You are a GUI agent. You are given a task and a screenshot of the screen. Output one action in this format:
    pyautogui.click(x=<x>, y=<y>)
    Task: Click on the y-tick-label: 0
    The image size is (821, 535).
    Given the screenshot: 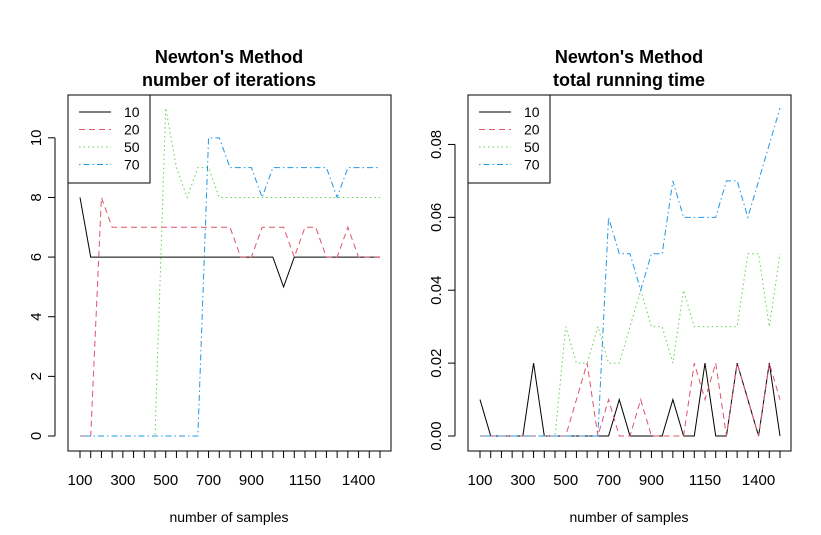 What is the action you would take?
    pyautogui.click(x=36, y=436)
    